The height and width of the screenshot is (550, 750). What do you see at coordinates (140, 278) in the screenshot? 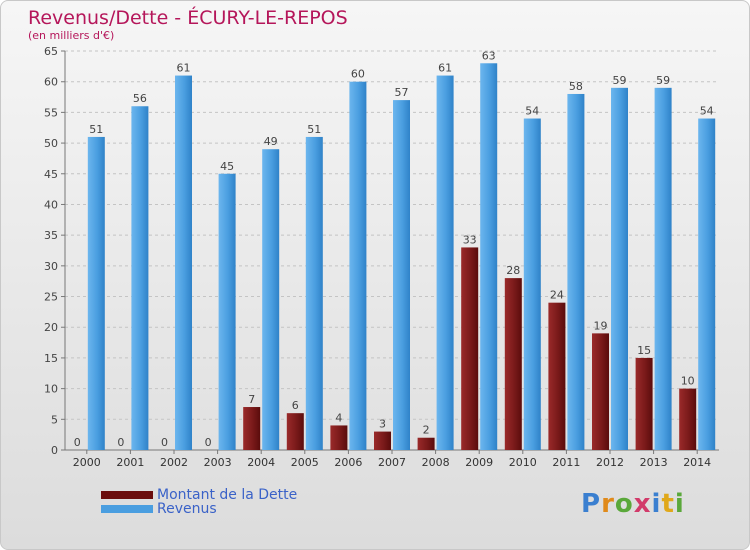
I see `bar-revenus-2001` at bounding box center [140, 278].